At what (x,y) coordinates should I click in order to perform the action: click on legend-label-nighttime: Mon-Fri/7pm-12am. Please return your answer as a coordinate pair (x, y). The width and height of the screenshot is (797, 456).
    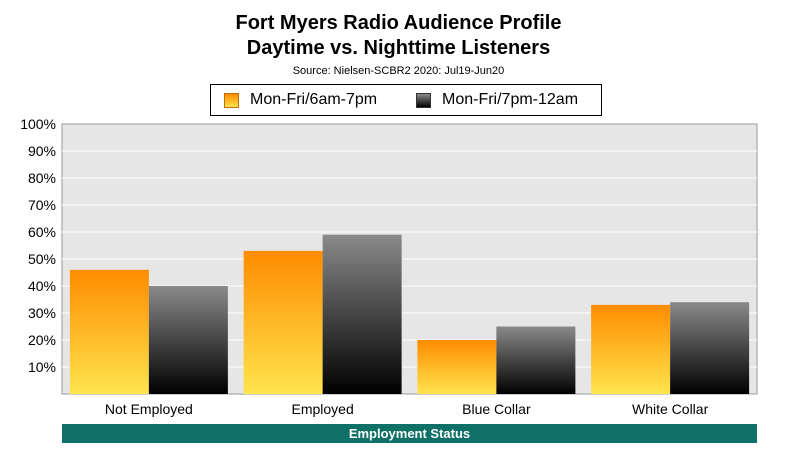
    Looking at the image, I should click on (510, 99).